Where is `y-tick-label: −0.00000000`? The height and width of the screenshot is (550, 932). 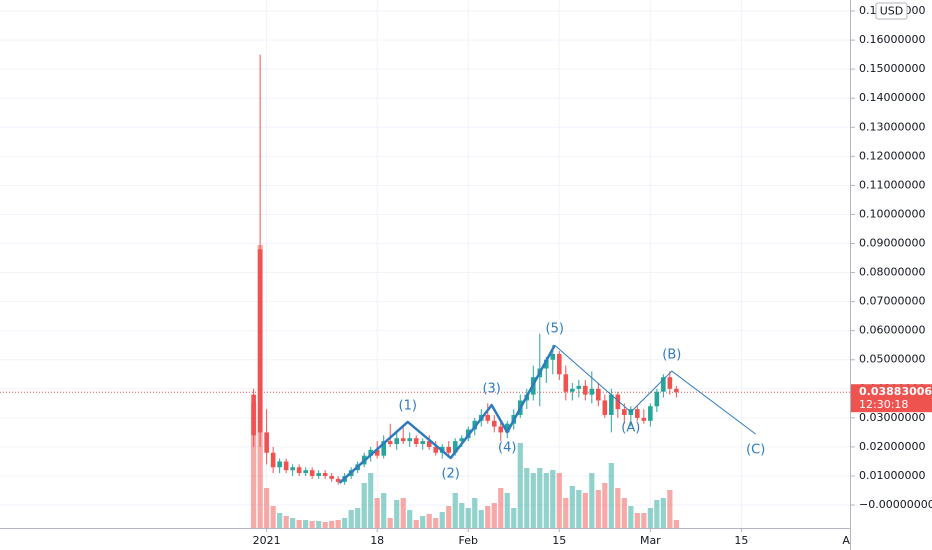 y-tick-label: −0.00000000 is located at coordinates (895, 504).